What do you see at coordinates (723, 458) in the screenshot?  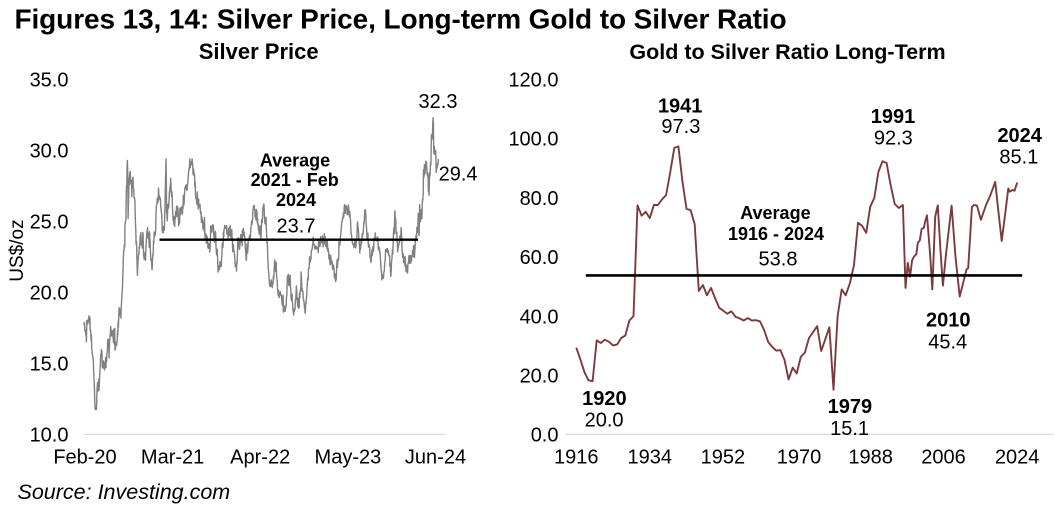 I see `svg-text: 1952` at bounding box center [723, 458].